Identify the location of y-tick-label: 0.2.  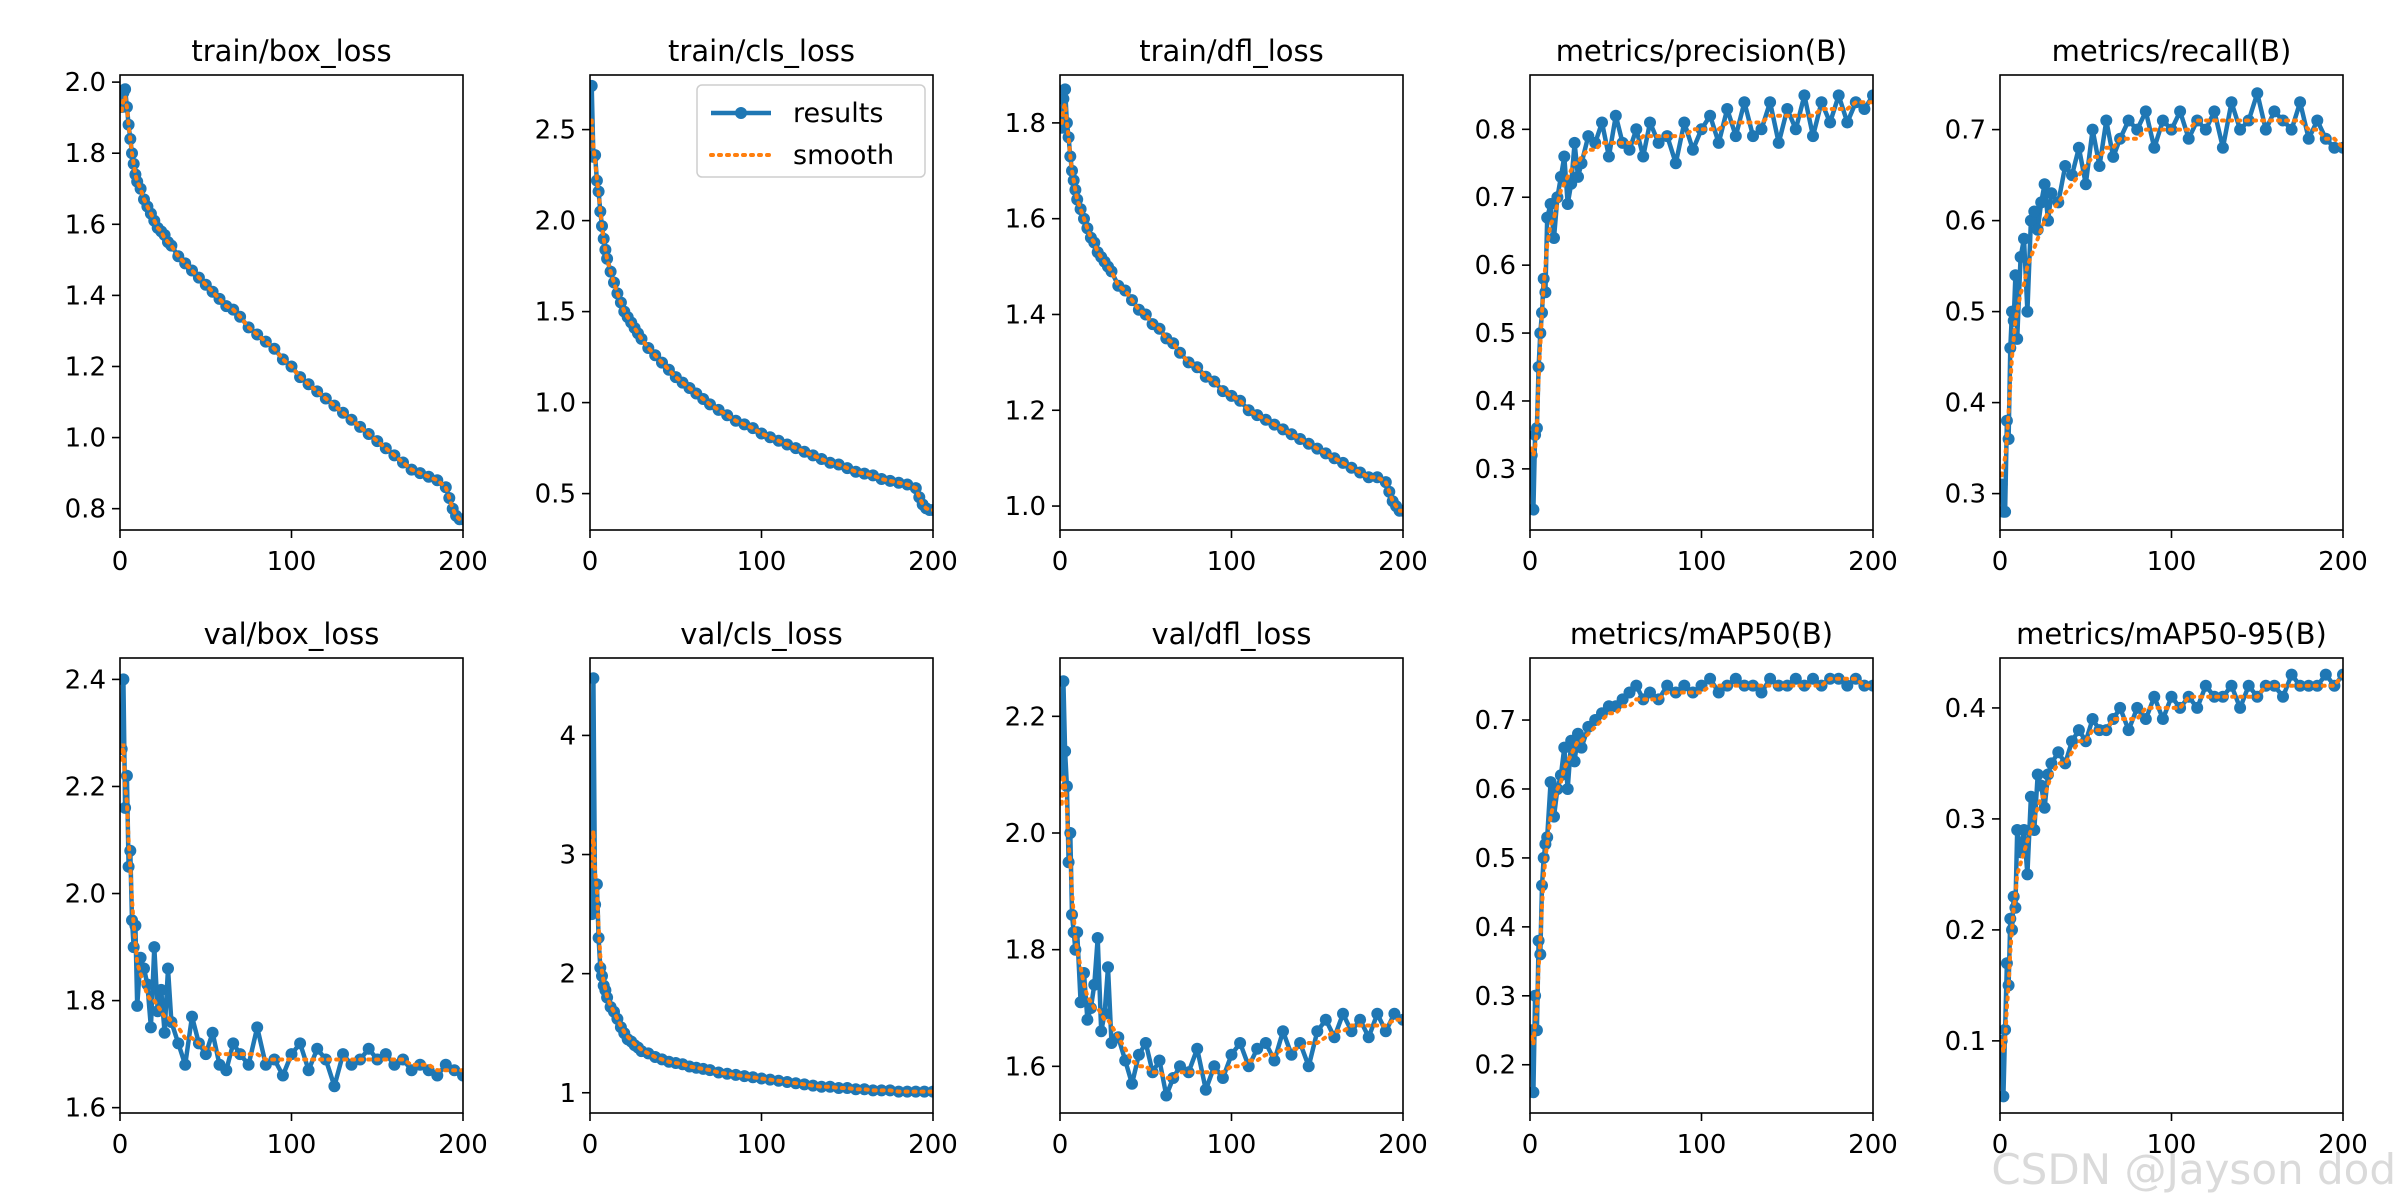
(1495, 1066).